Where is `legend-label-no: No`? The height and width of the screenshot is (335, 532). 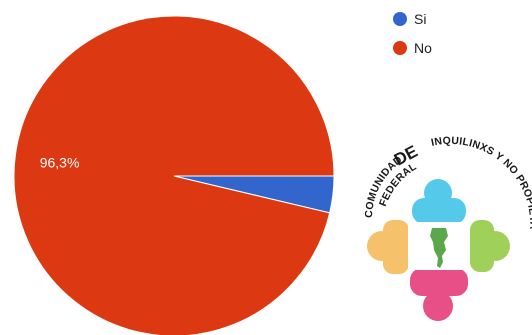 legend-label-no: No is located at coordinates (423, 48).